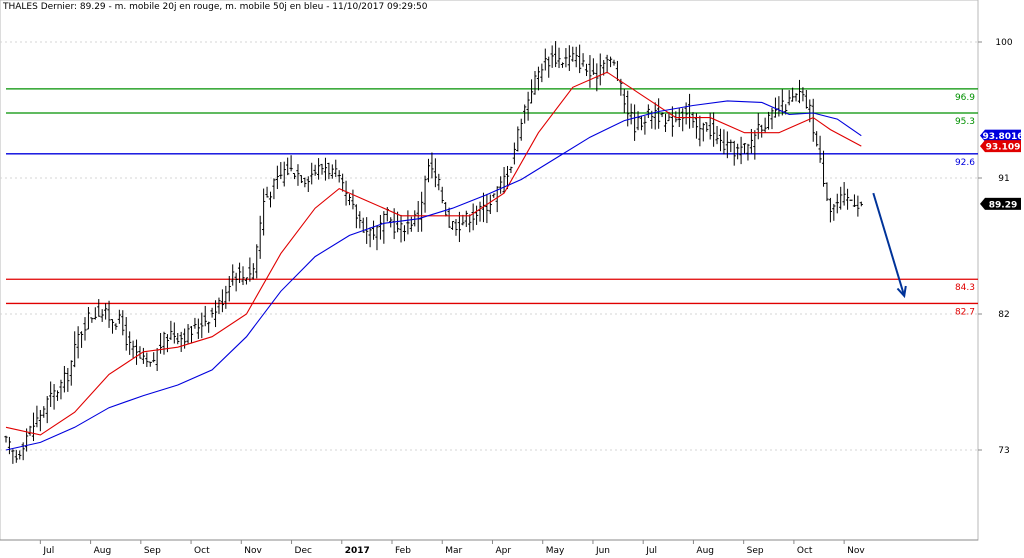 This screenshot has width=1024, height=558. What do you see at coordinates (965, 288) in the screenshot?
I see `level-label: 84.3` at bounding box center [965, 288].